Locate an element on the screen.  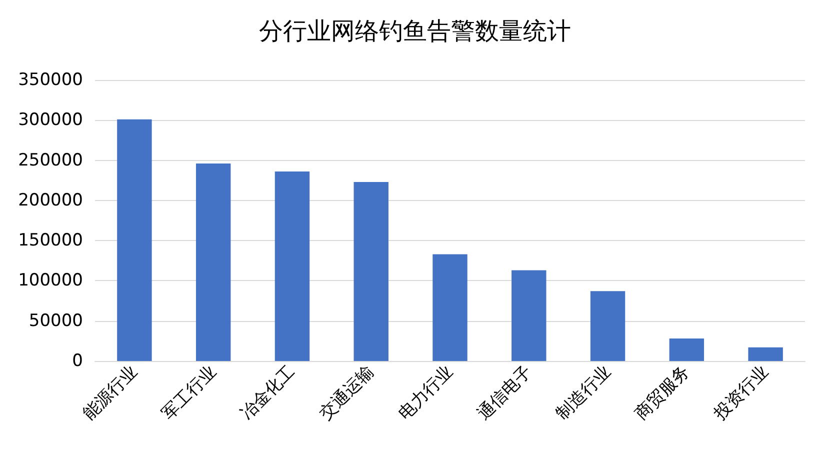
x-tick-label: 冶金化工 is located at coordinates (268, 393).